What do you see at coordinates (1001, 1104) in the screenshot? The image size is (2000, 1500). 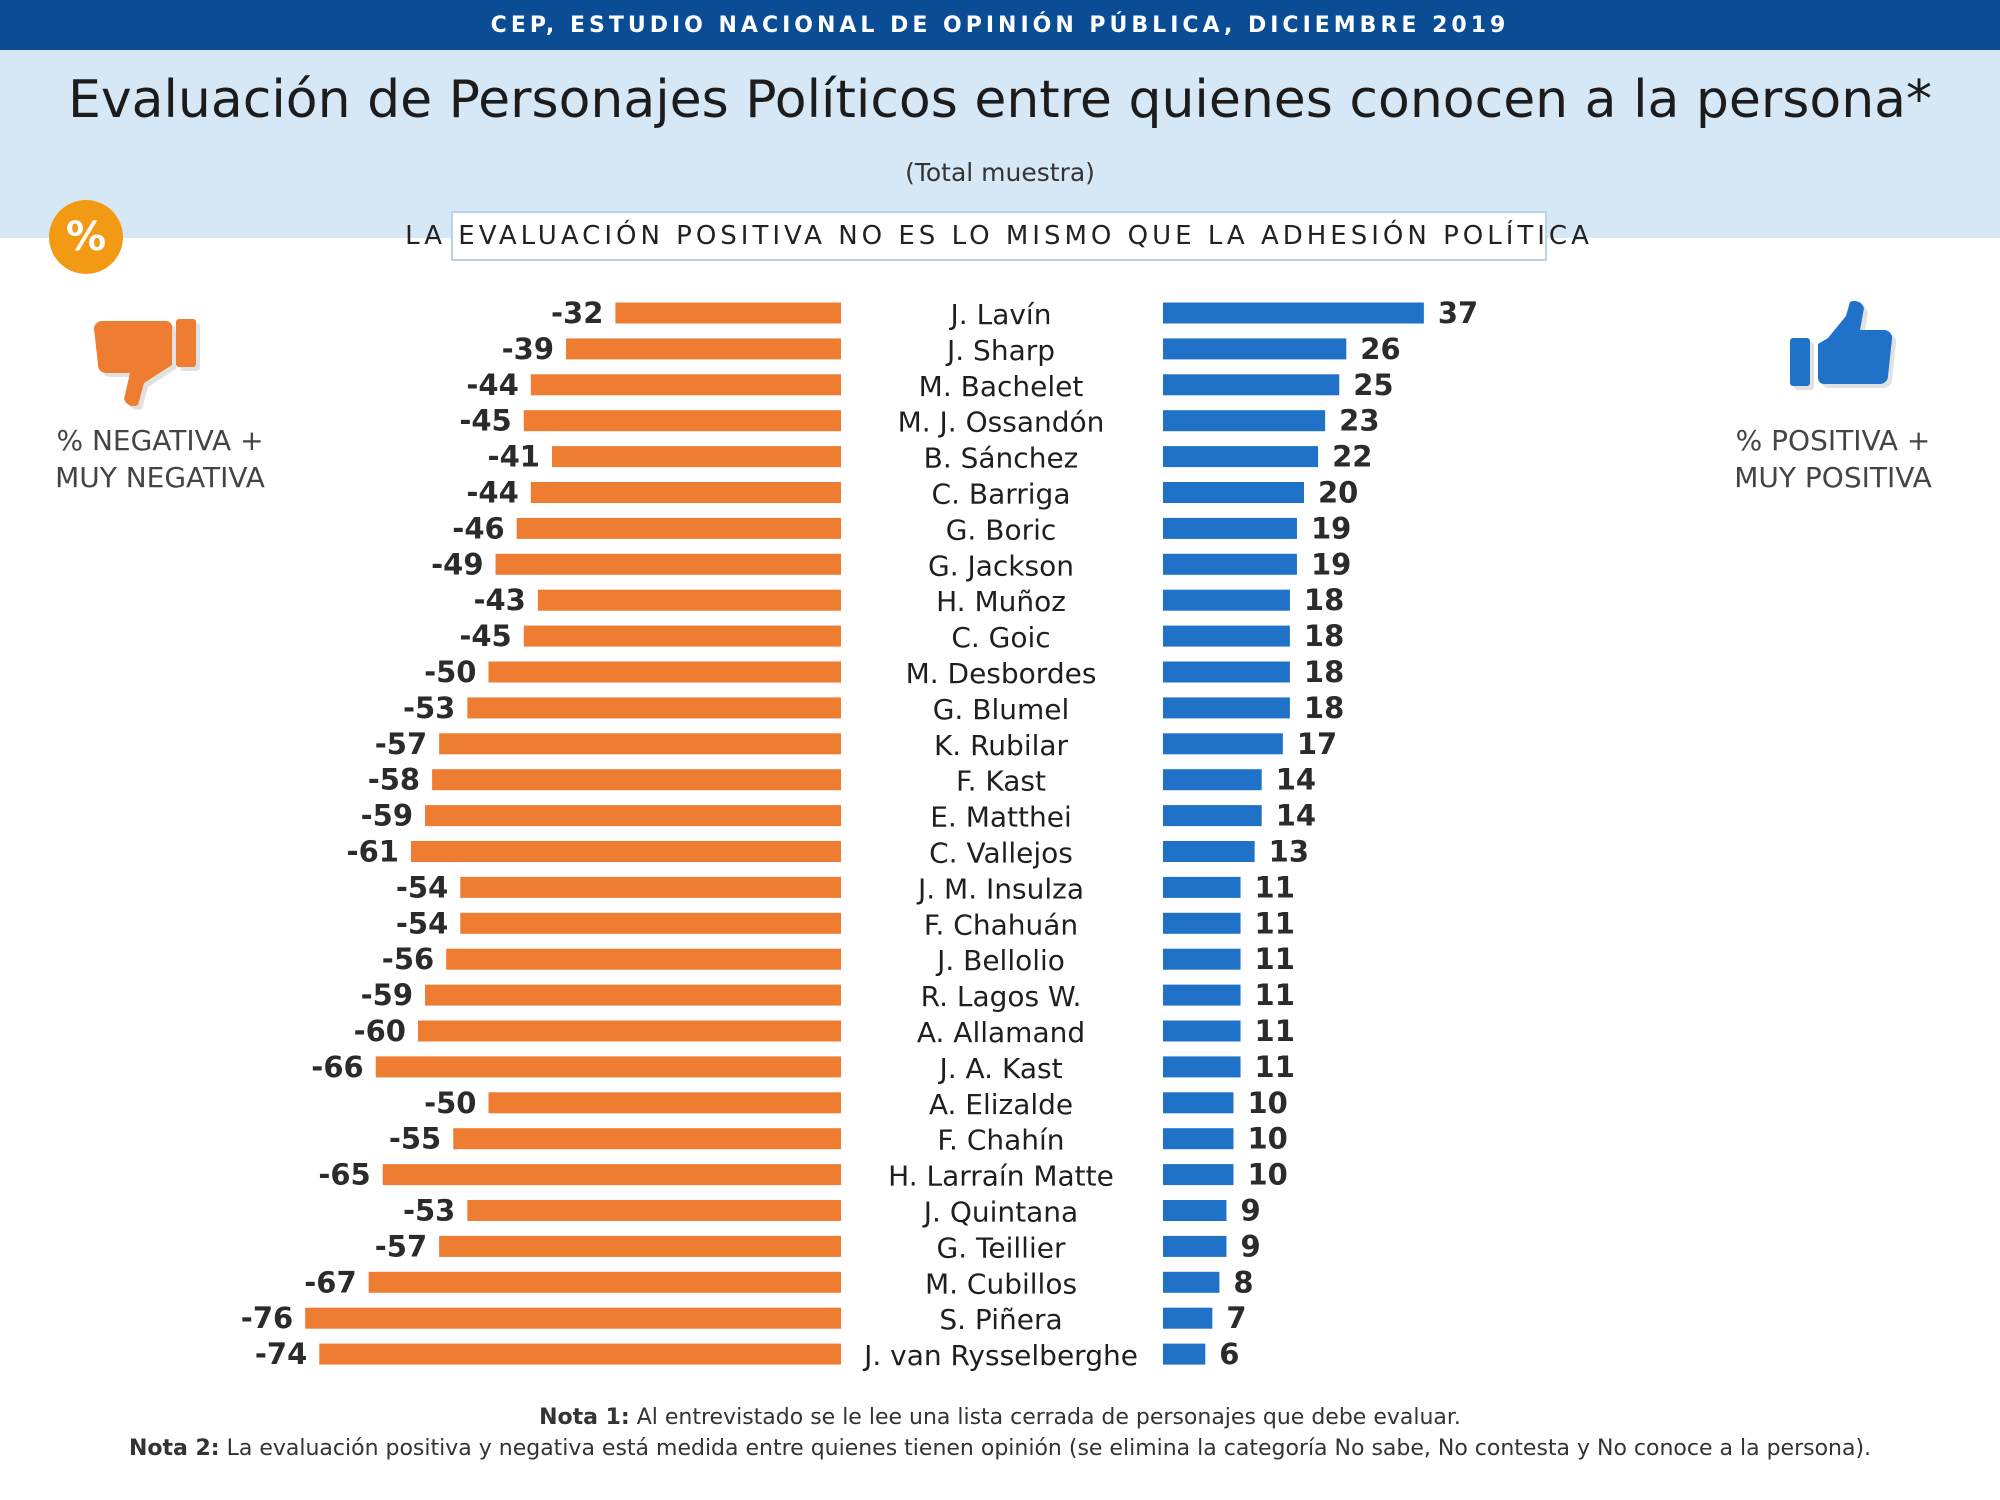 I see `person-name-label: A. Elizalde` at bounding box center [1001, 1104].